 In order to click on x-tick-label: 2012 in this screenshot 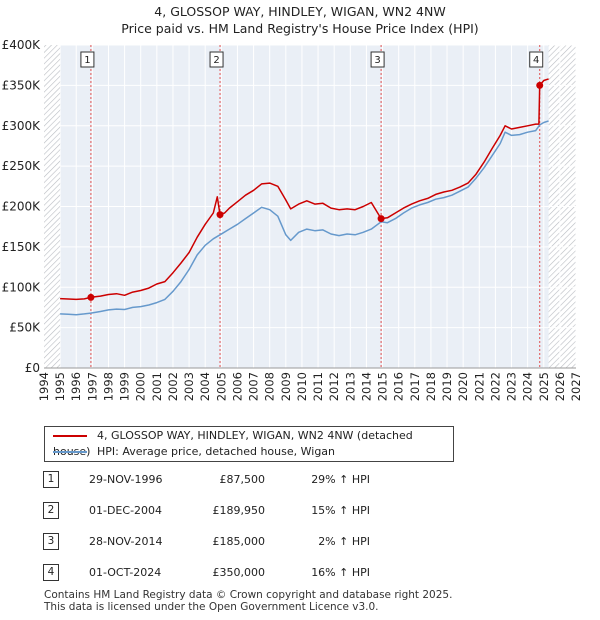, I will do `click(334, 386)`.